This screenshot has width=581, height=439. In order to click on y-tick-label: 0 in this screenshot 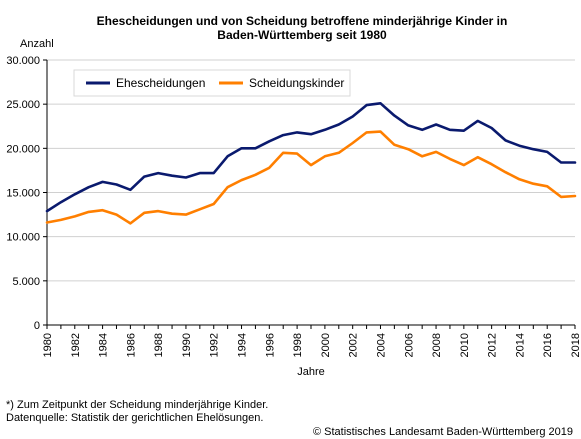, I will do `click(37, 326)`.